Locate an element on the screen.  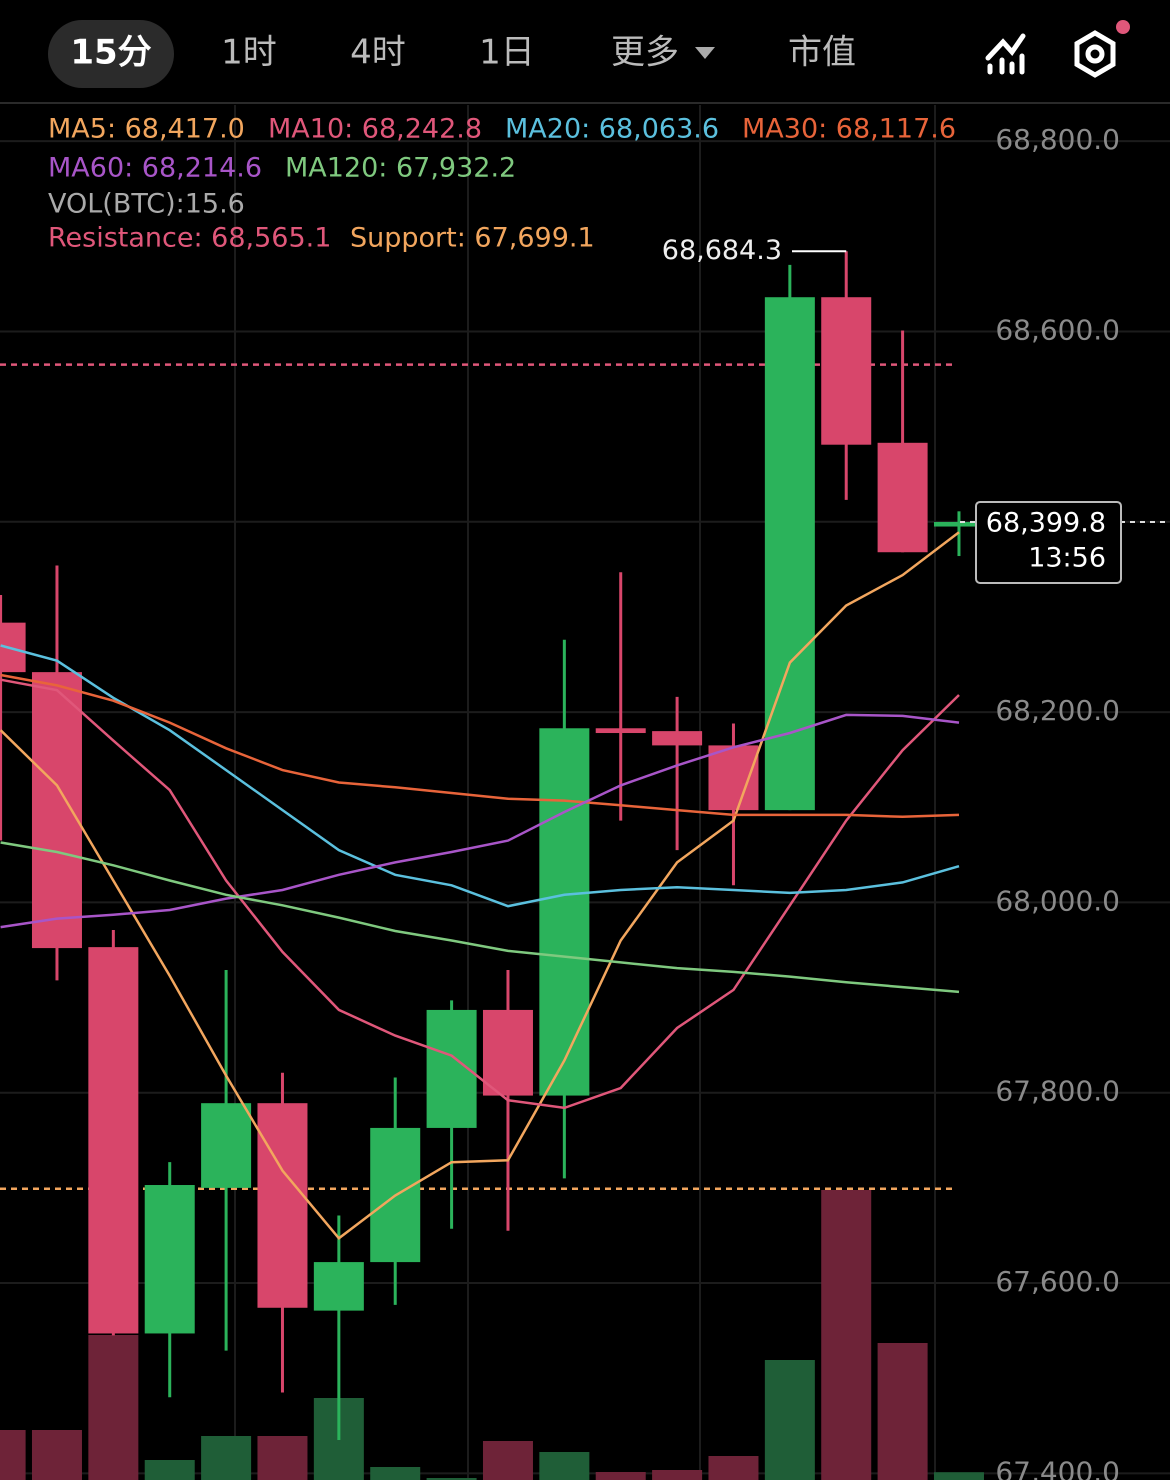
y-tick-label: 68,800.0 is located at coordinates (1057, 139).